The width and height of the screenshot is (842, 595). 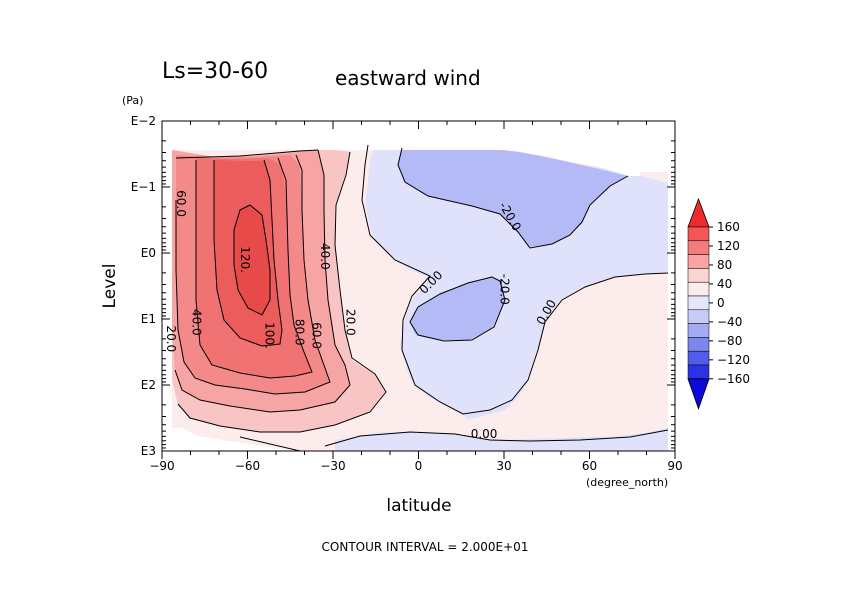 What do you see at coordinates (627, 482) in the screenshot?
I see `x-unit-label: (degree_north)` at bounding box center [627, 482].